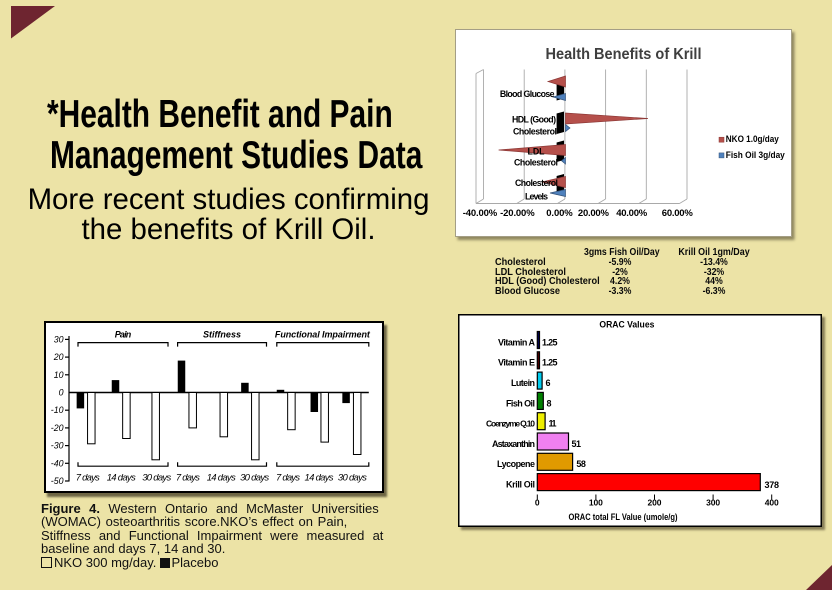 The height and width of the screenshot is (590, 832). I want to click on svg-text: 20.00%, so click(594, 213).